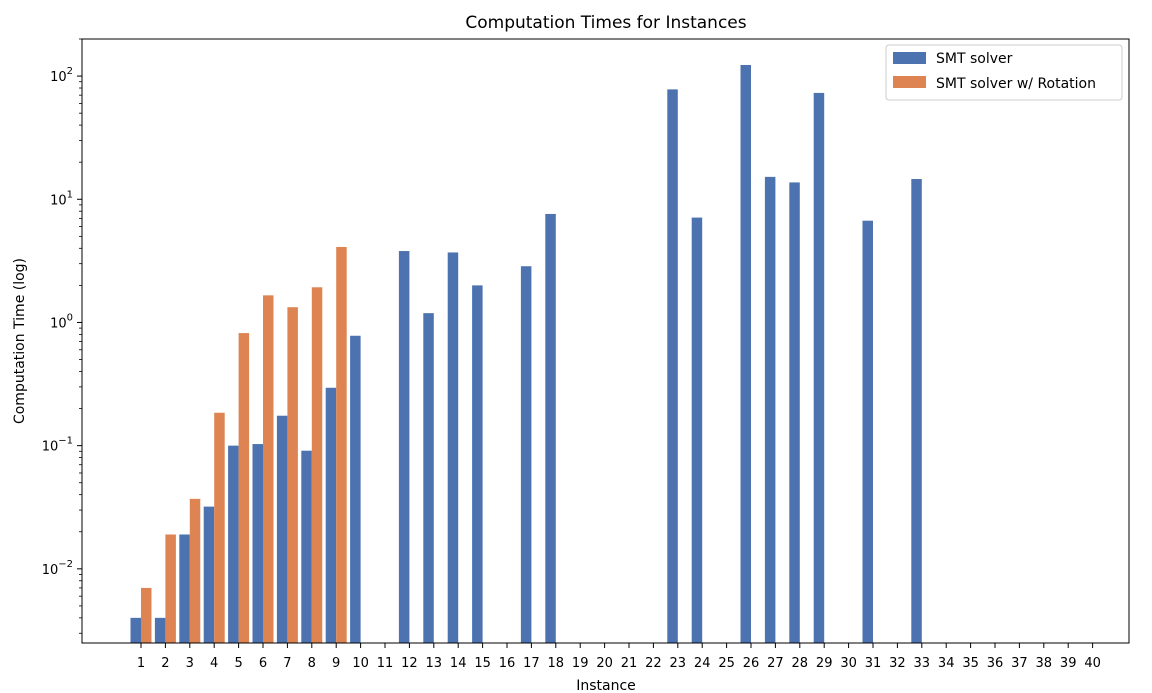 The image size is (1152, 693). What do you see at coordinates (580, 663) in the screenshot?
I see `x-tick-label: 19` at bounding box center [580, 663].